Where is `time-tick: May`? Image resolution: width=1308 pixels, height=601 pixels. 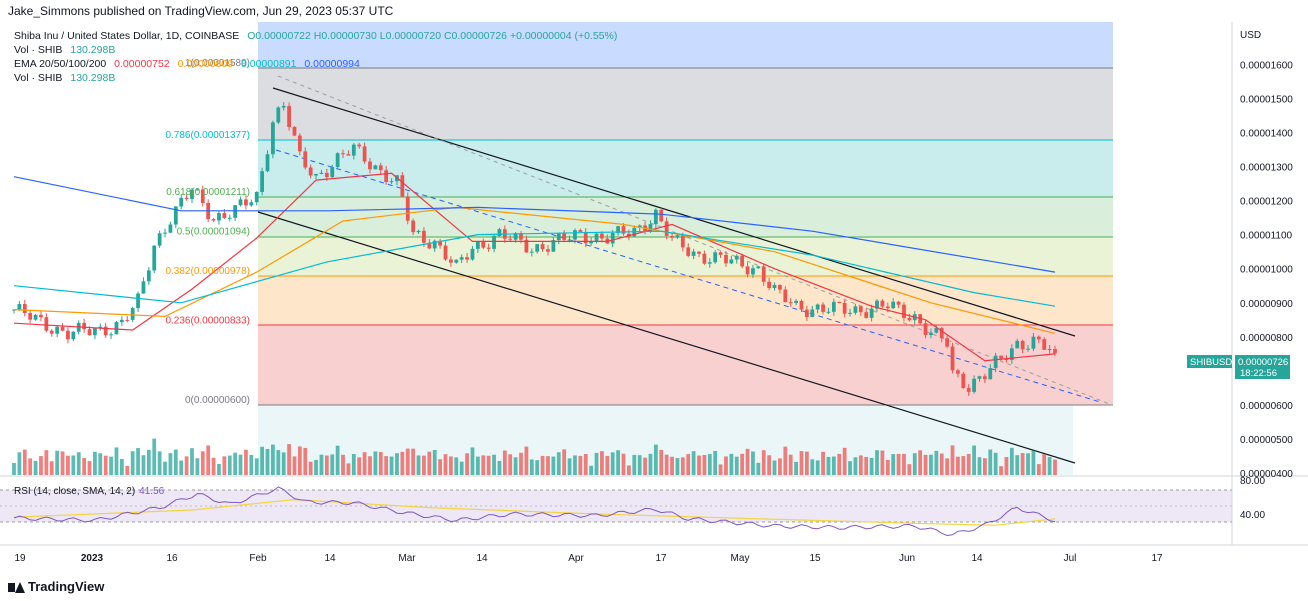 time-tick: May is located at coordinates (740, 558).